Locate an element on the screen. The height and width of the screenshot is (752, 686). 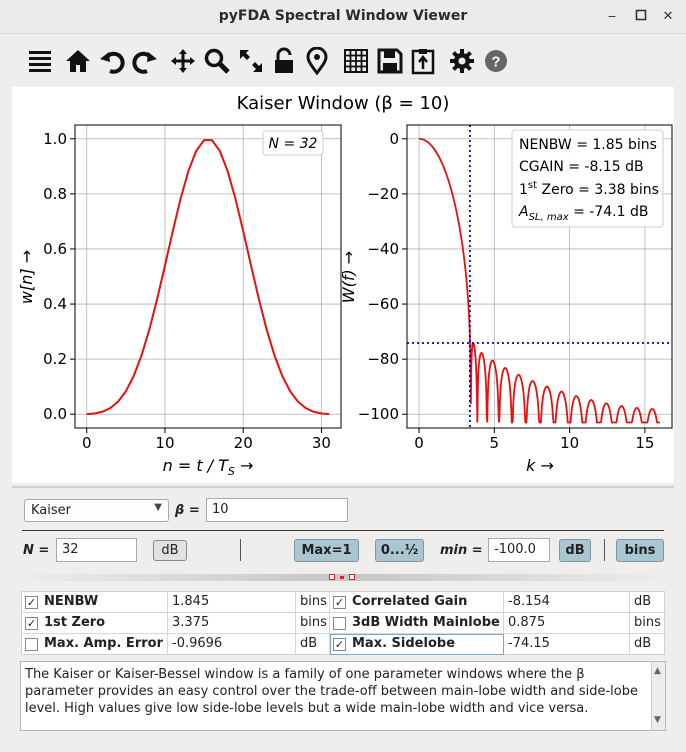
param-name: NENBW is located at coordinates (71, 601).